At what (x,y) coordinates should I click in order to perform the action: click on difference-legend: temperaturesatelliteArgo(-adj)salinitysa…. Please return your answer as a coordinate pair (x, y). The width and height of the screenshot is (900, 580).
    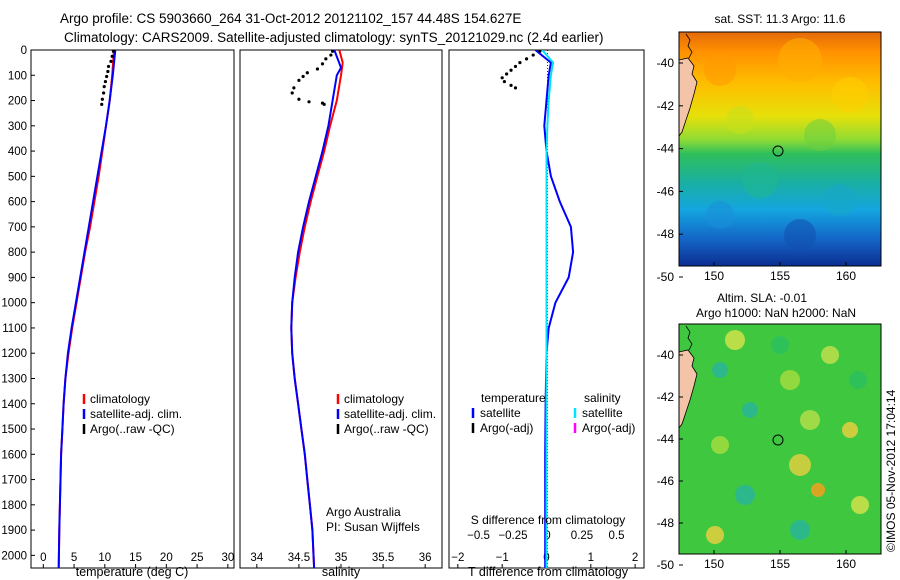
    Looking at the image, I should click on (553, 413).